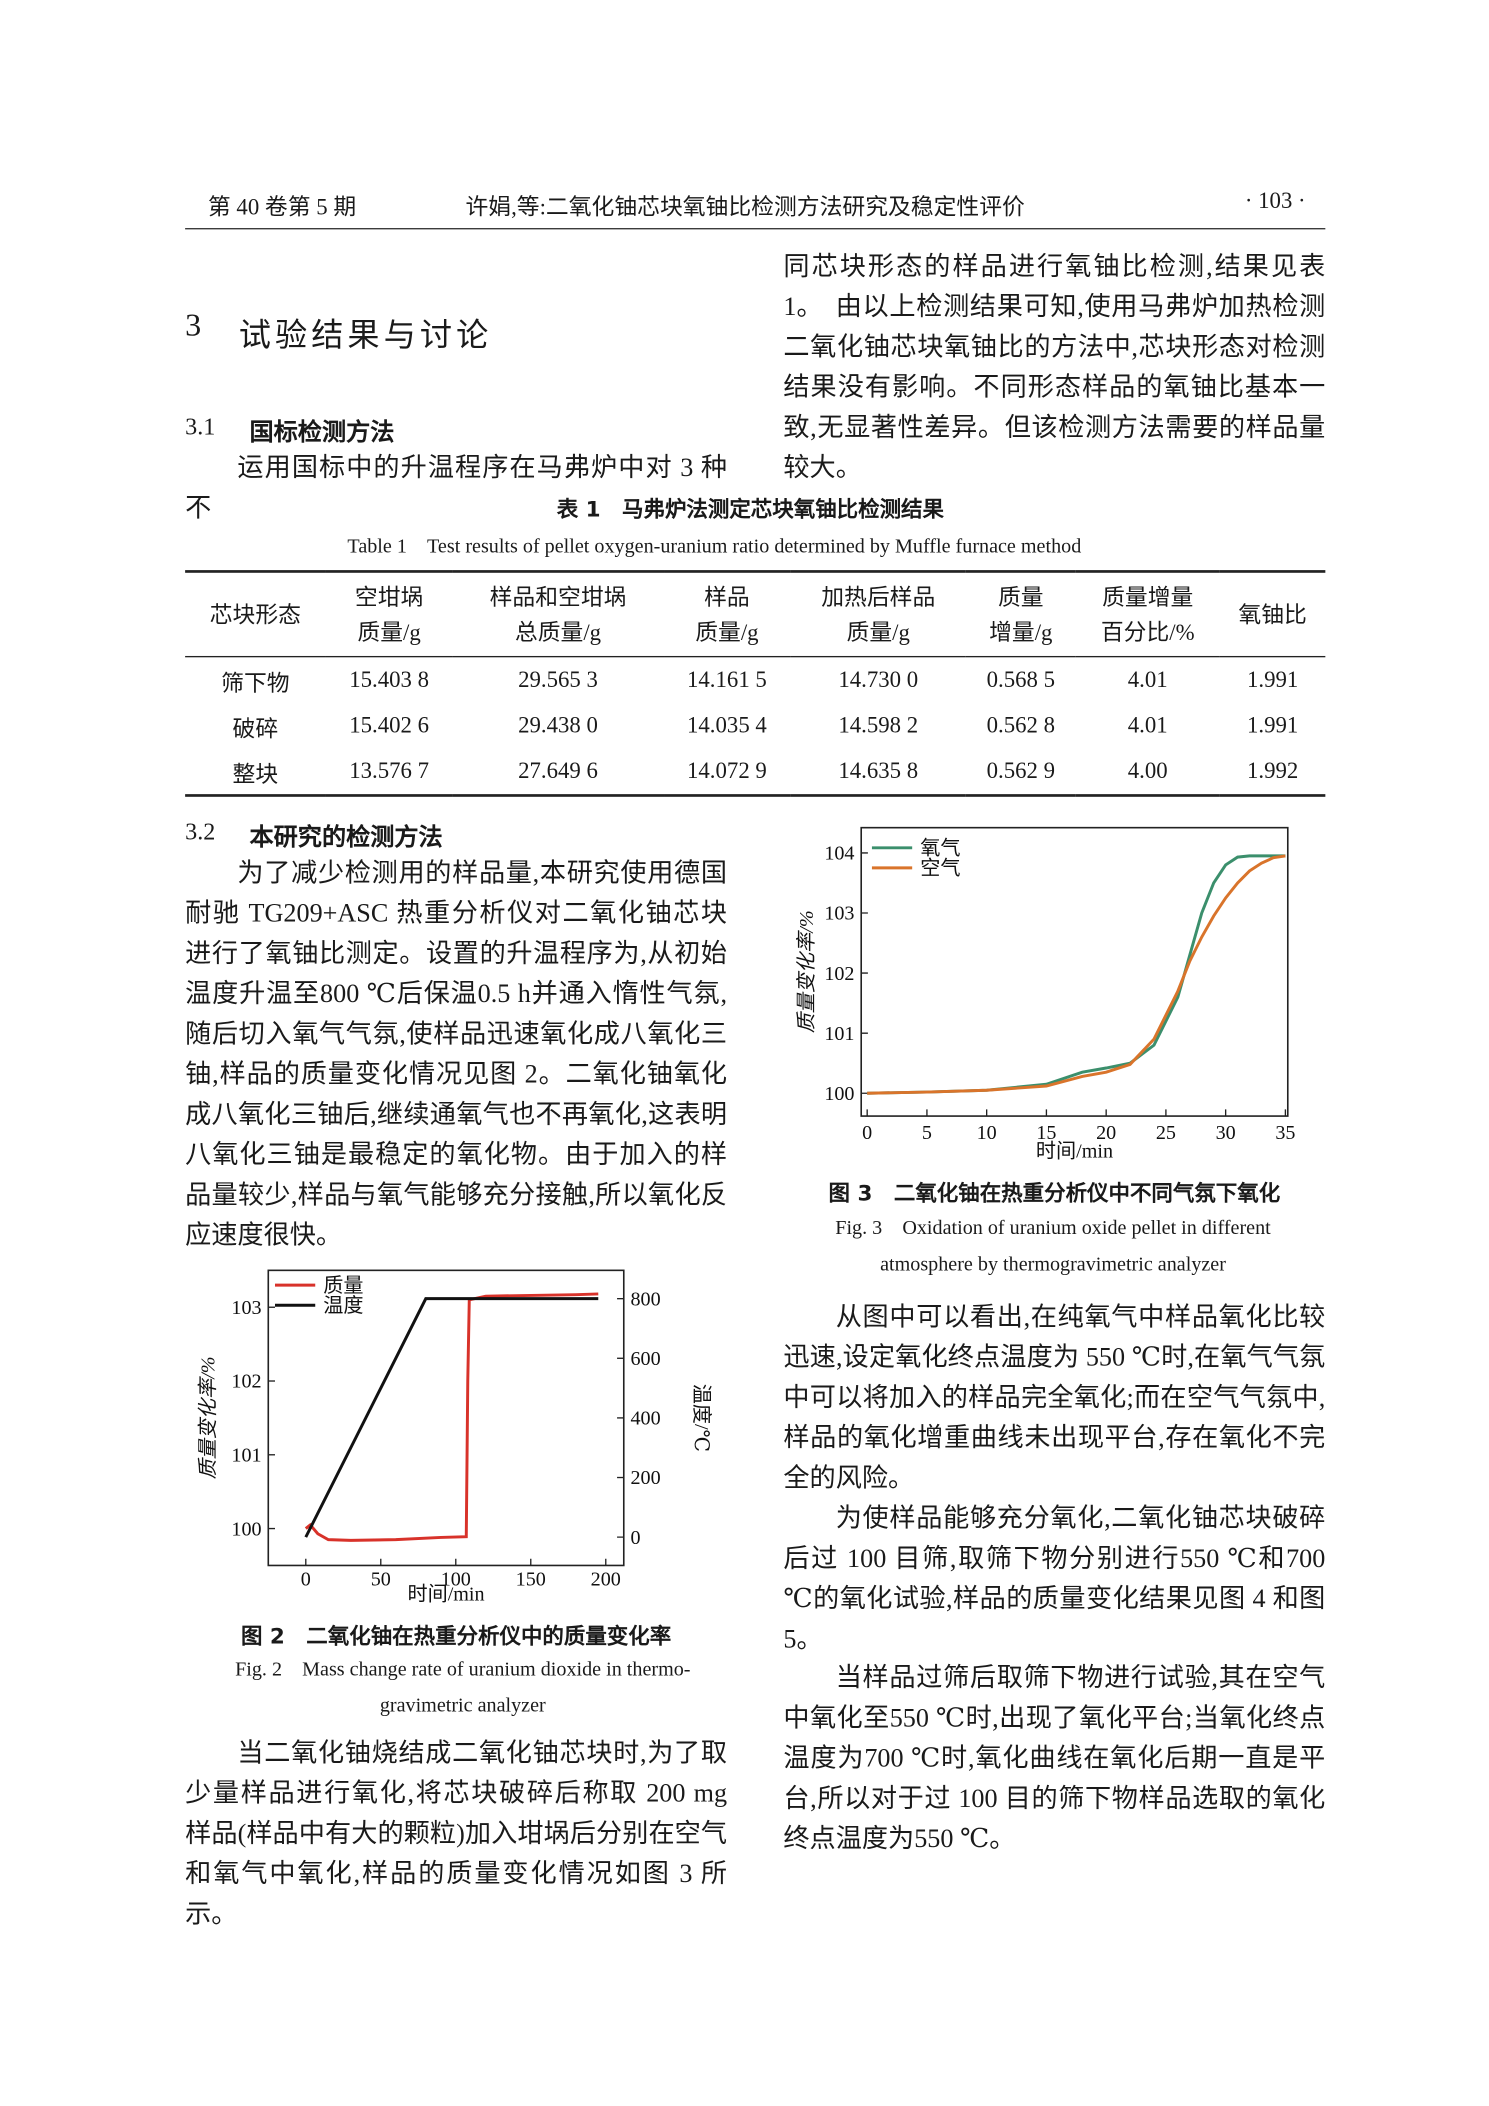 The image size is (1489, 2106). I want to click on paragraph: 运用国标中的升温程序在马弗炉中对 3 种不, so click(456, 489).